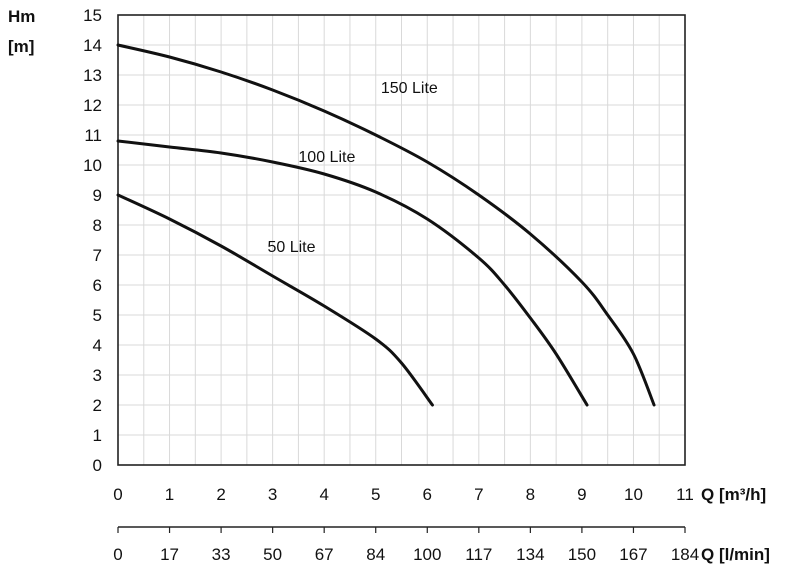 The width and height of the screenshot is (812, 573). What do you see at coordinates (92, 105) in the screenshot?
I see `y-tick-label: 12` at bounding box center [92, 105].